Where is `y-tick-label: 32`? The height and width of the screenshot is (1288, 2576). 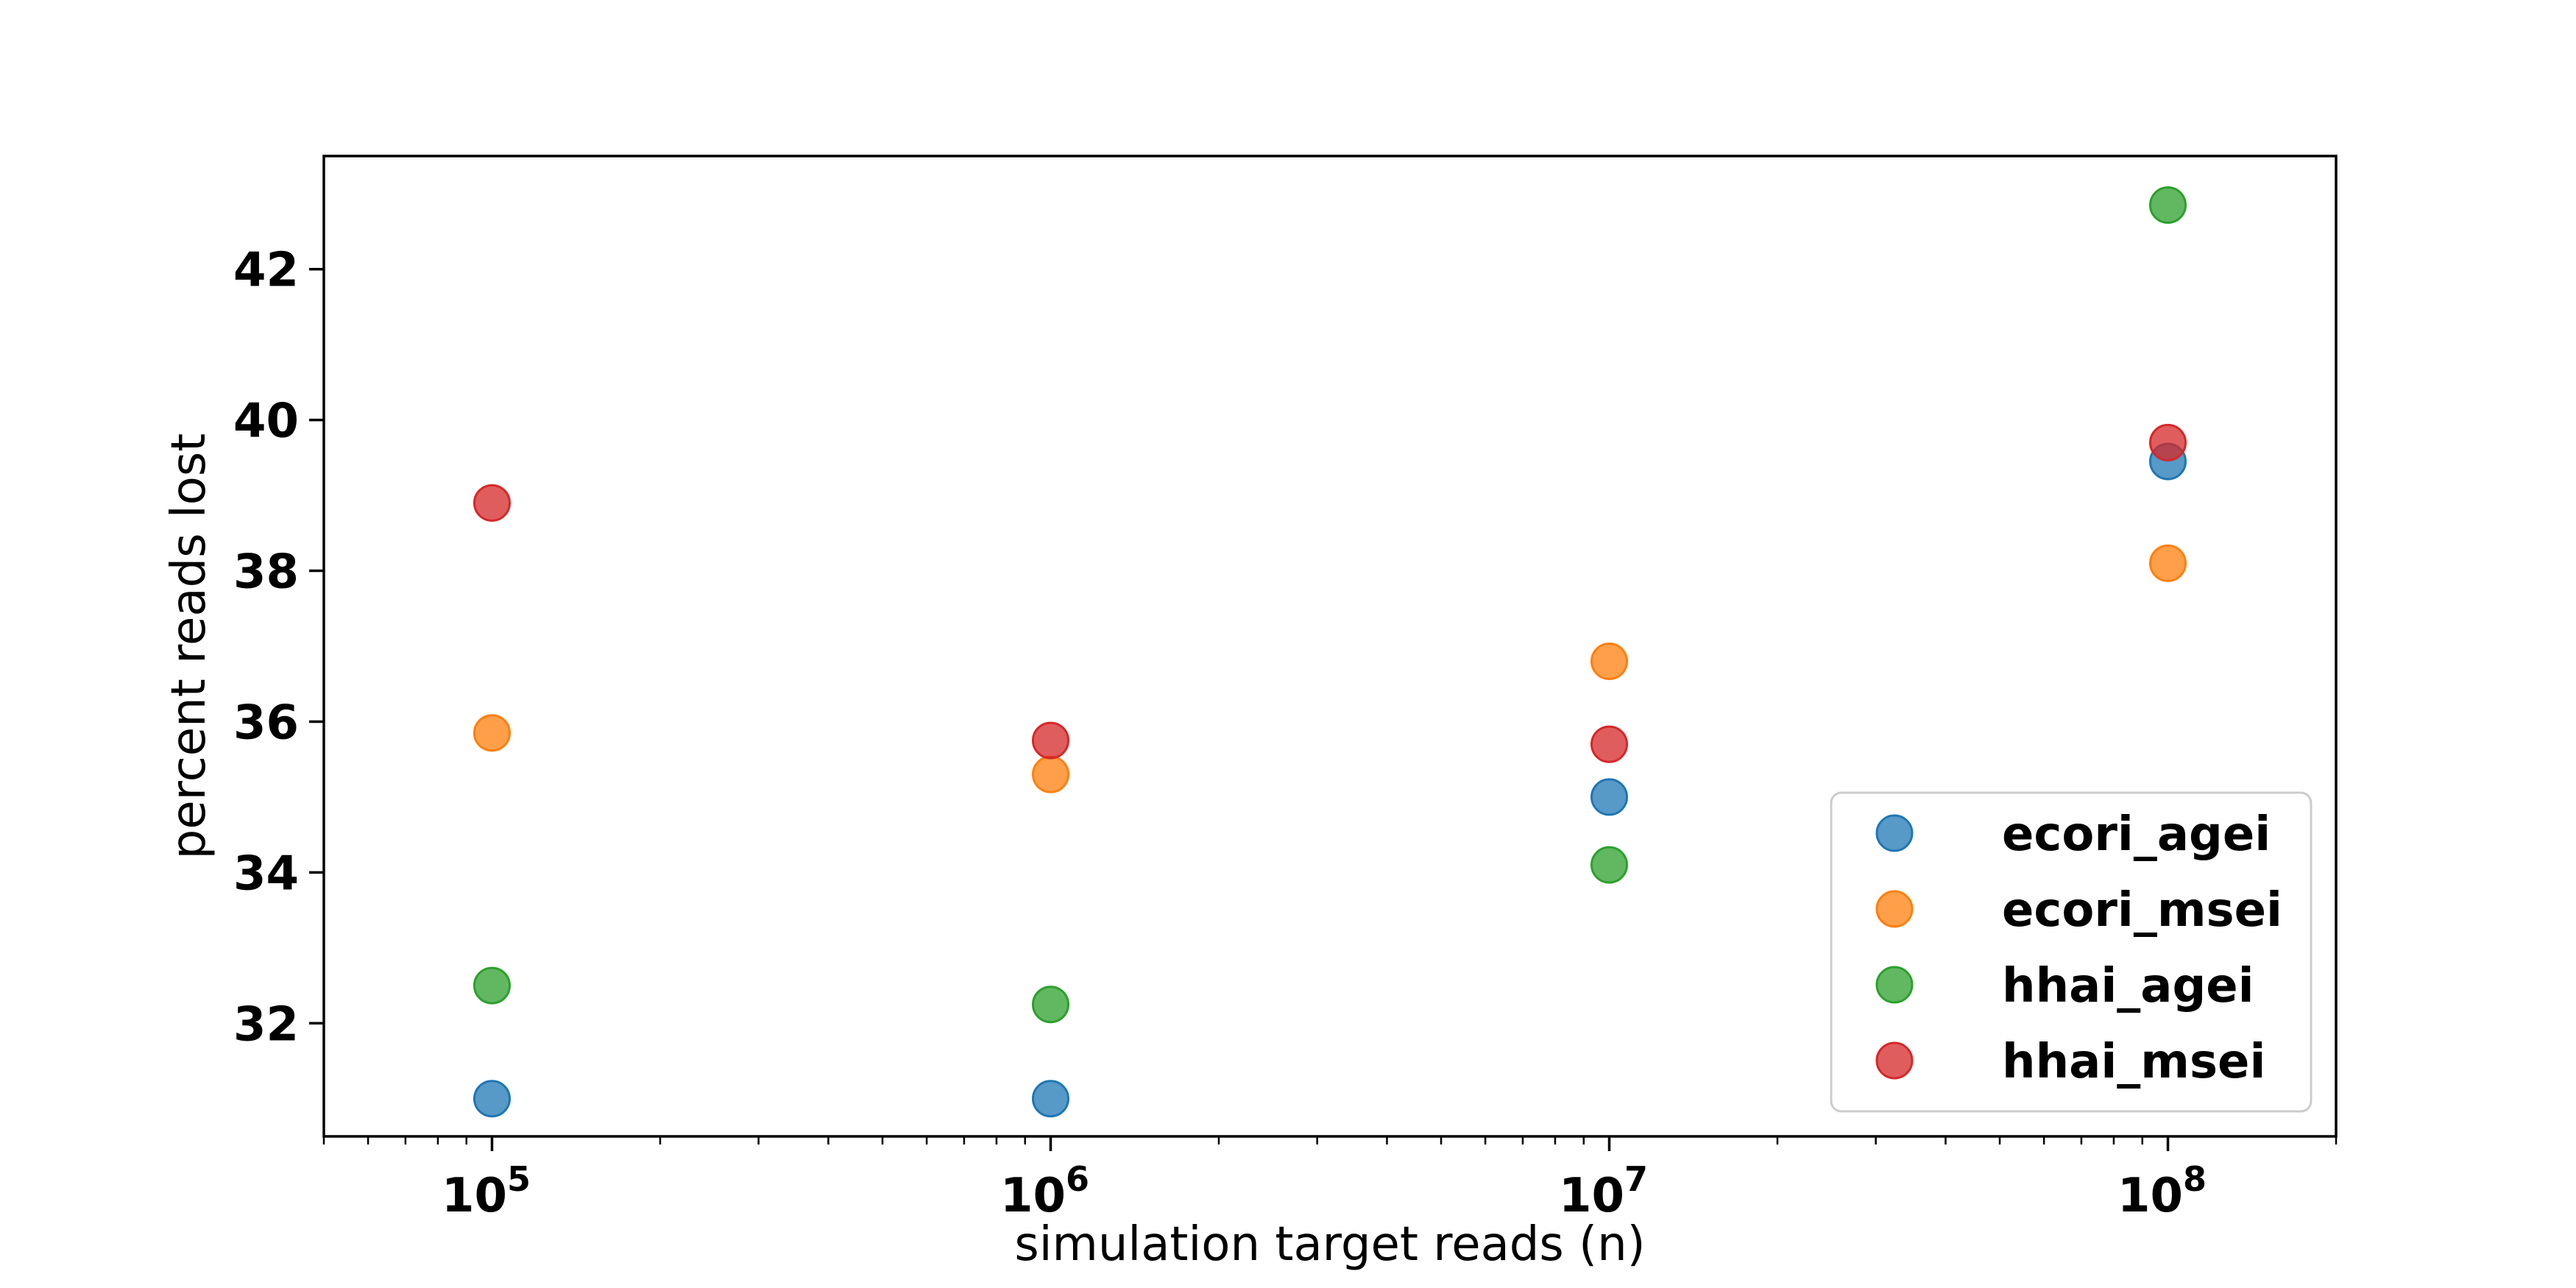
y-tick-label: 32 is located at coordinates (266, 1024).